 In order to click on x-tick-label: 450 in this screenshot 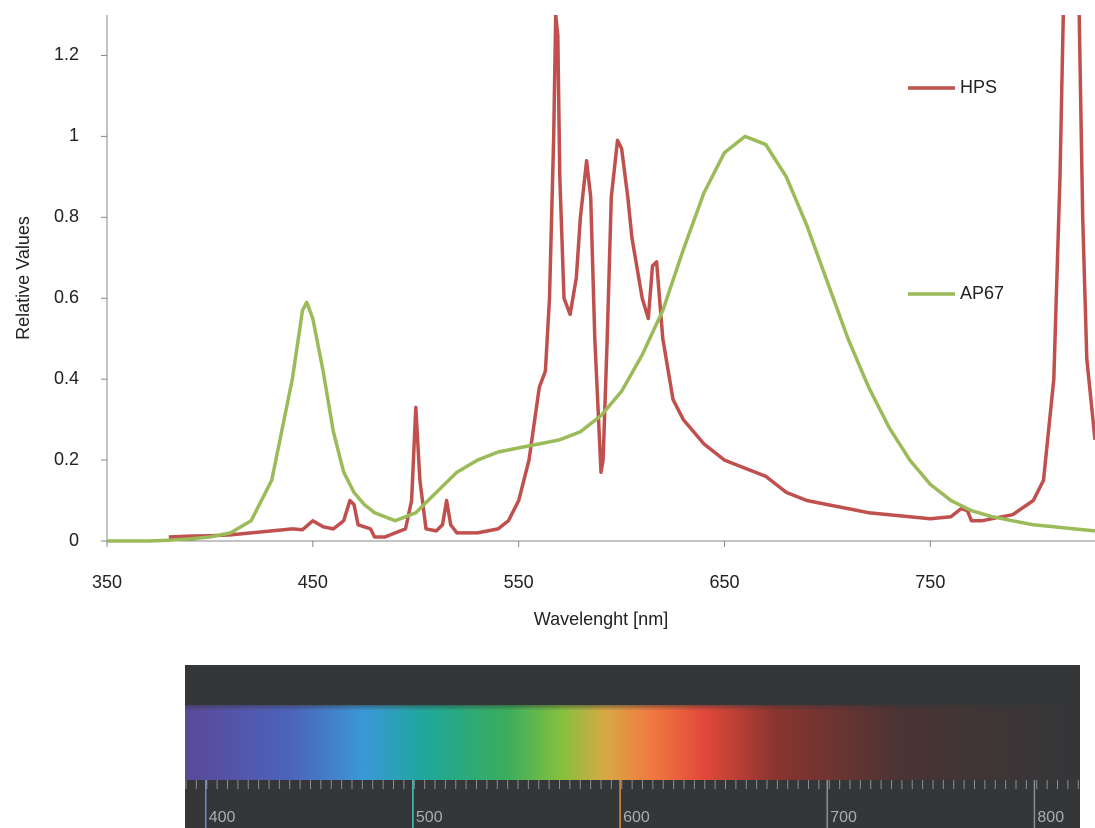, I will do `click(313, 582)`.